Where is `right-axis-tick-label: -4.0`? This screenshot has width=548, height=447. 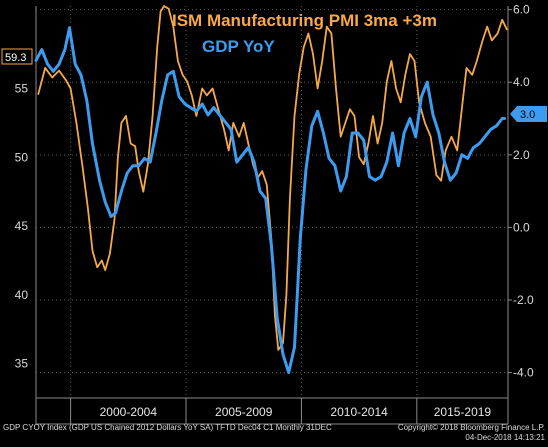
right-axis-tick-label: -4.0 is located at coordinates (523, 373).